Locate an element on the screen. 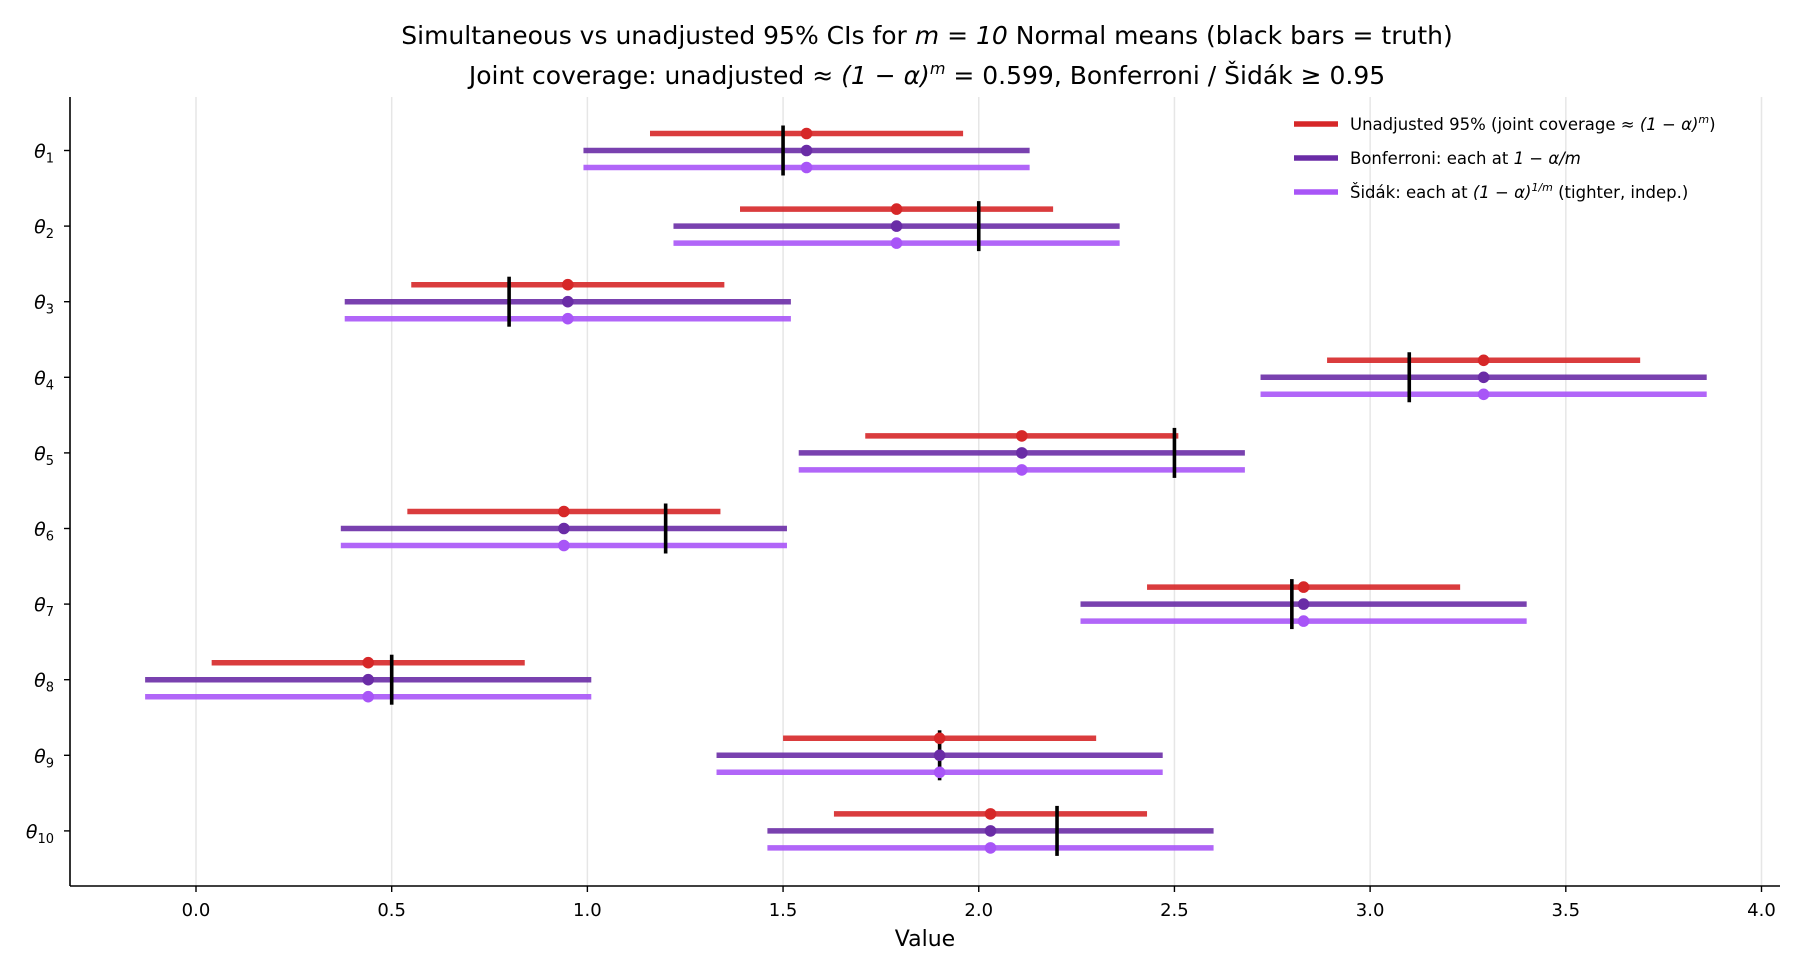 The height and width of the screenshot is (970, 1794). x-tick-label: 1.5 is located at coordinates (783, 910).